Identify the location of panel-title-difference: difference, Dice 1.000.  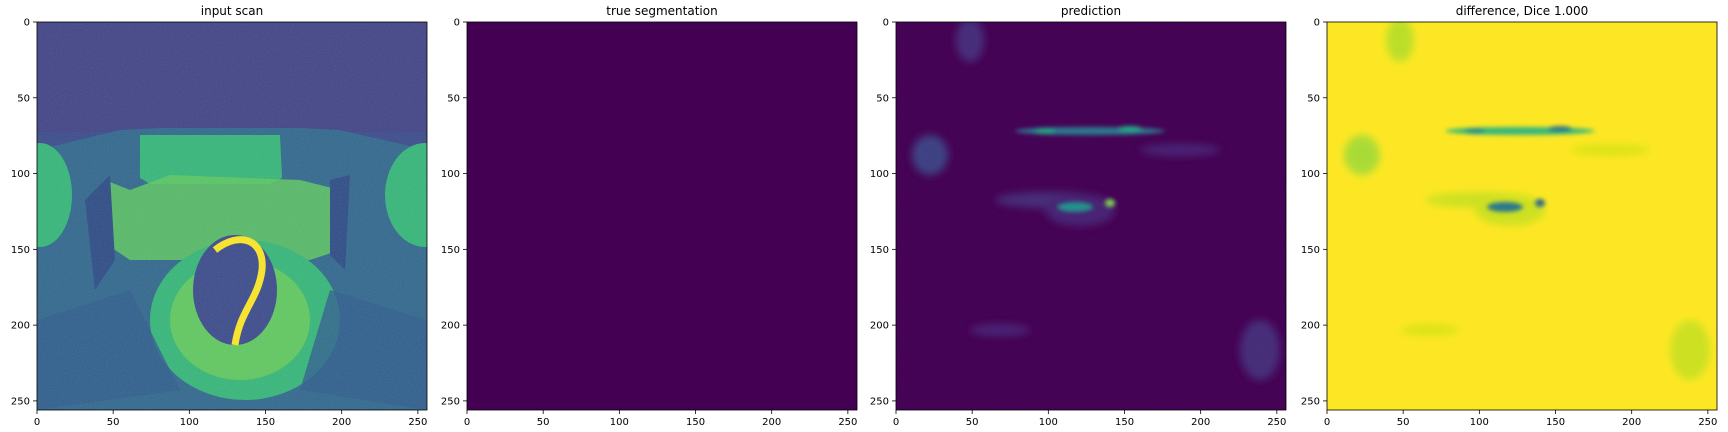
(1522, 11).